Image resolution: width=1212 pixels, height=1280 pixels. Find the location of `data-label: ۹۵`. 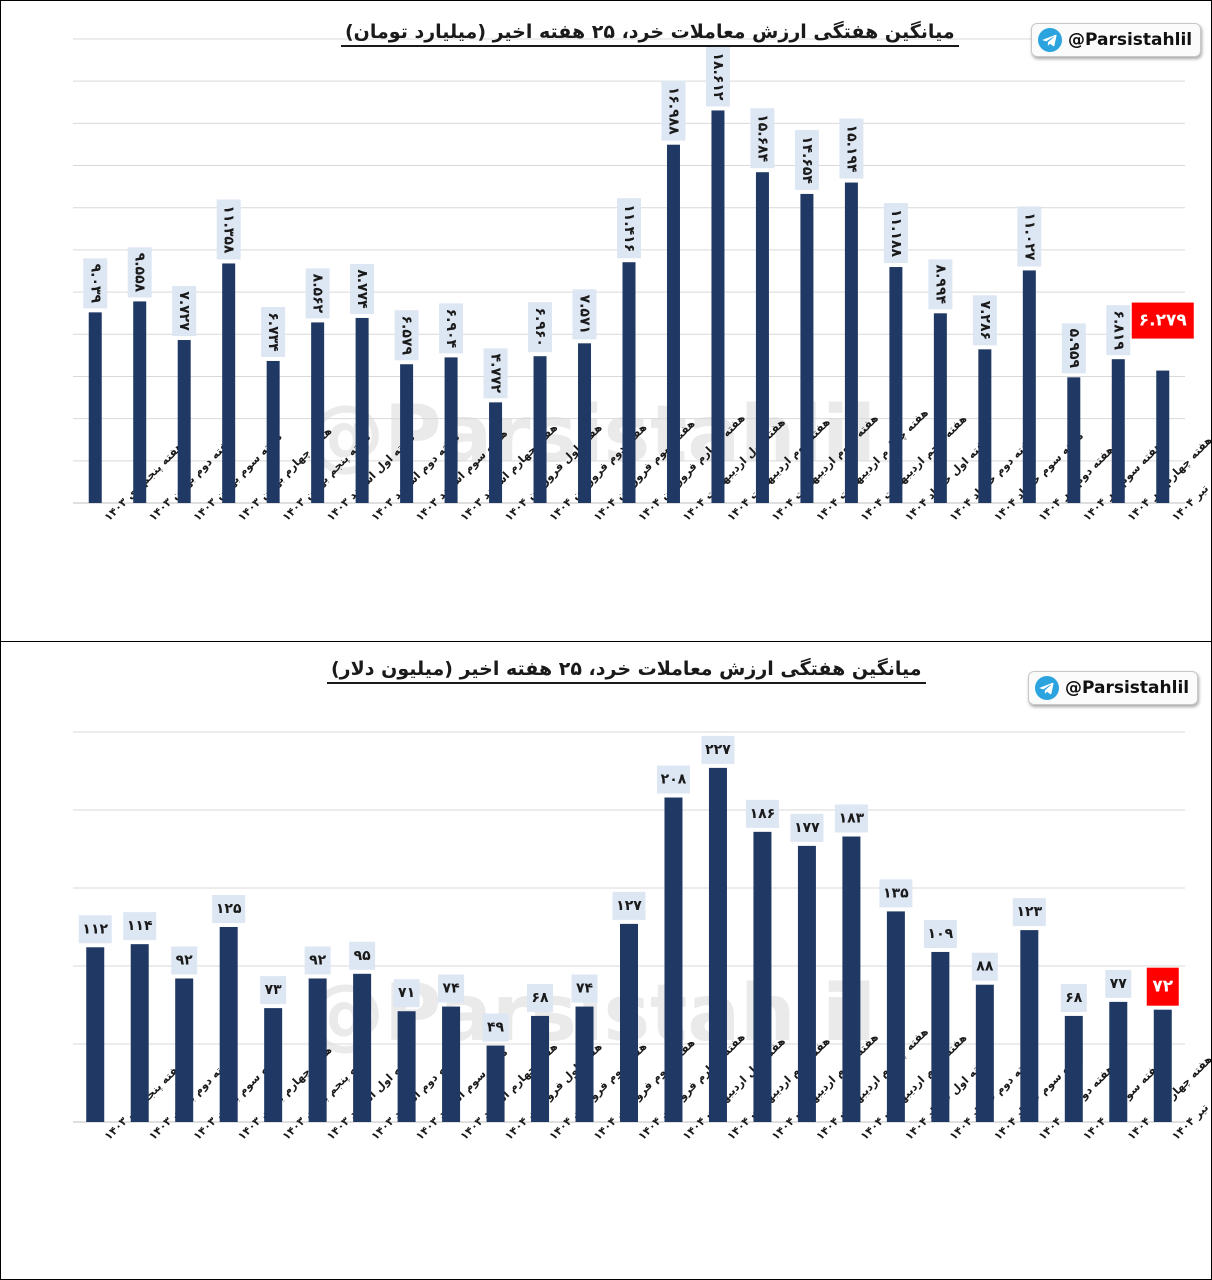

data-label: ۹۵ is located at coordinates (362, 955).